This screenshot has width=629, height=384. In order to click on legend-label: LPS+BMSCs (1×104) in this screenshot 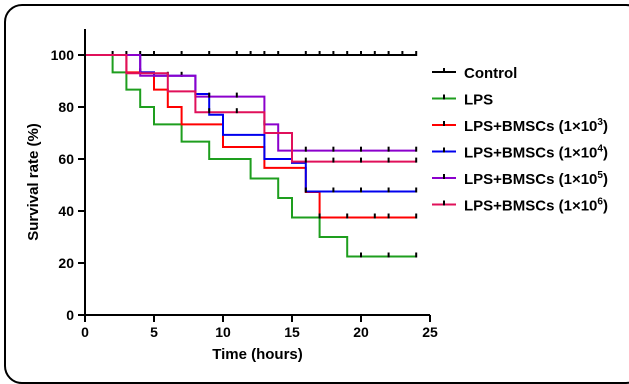, I will do `click(536, 153)`.